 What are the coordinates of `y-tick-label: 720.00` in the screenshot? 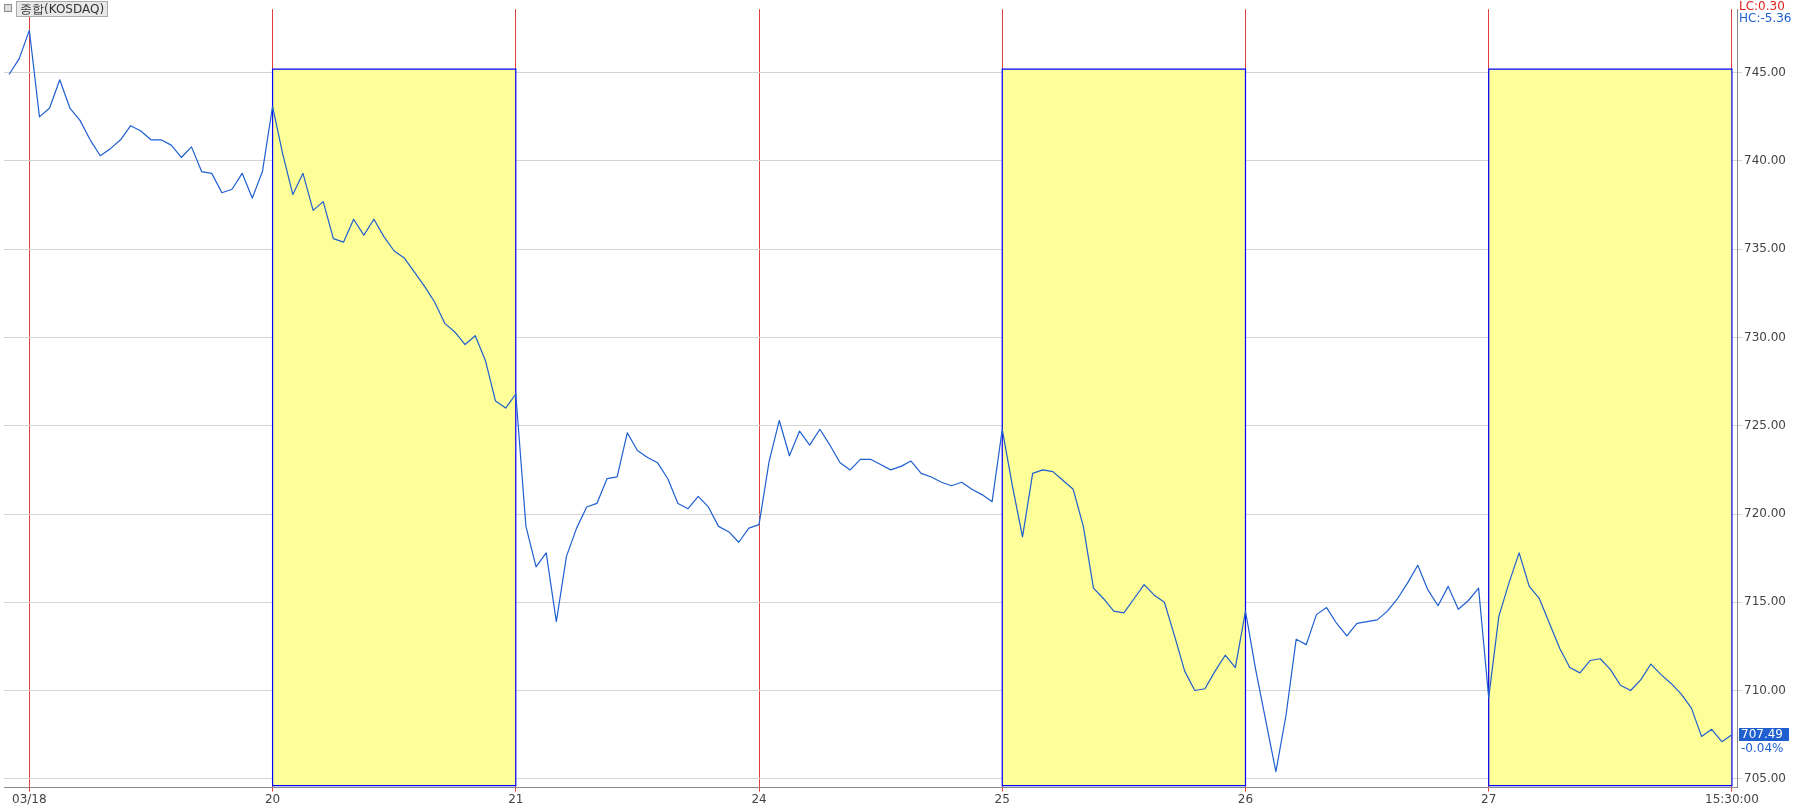 It's located at (1765, 513).